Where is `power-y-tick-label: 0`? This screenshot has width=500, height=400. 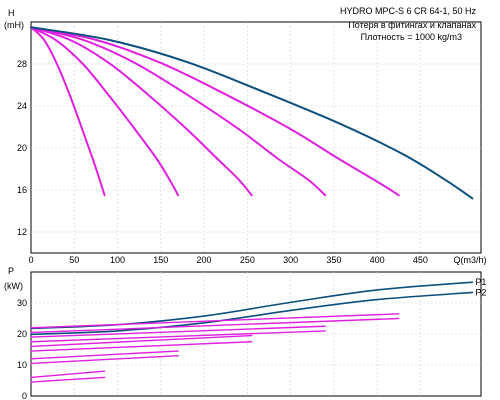 power-y-tick-label: 0 is located at coordinates (24, 395).